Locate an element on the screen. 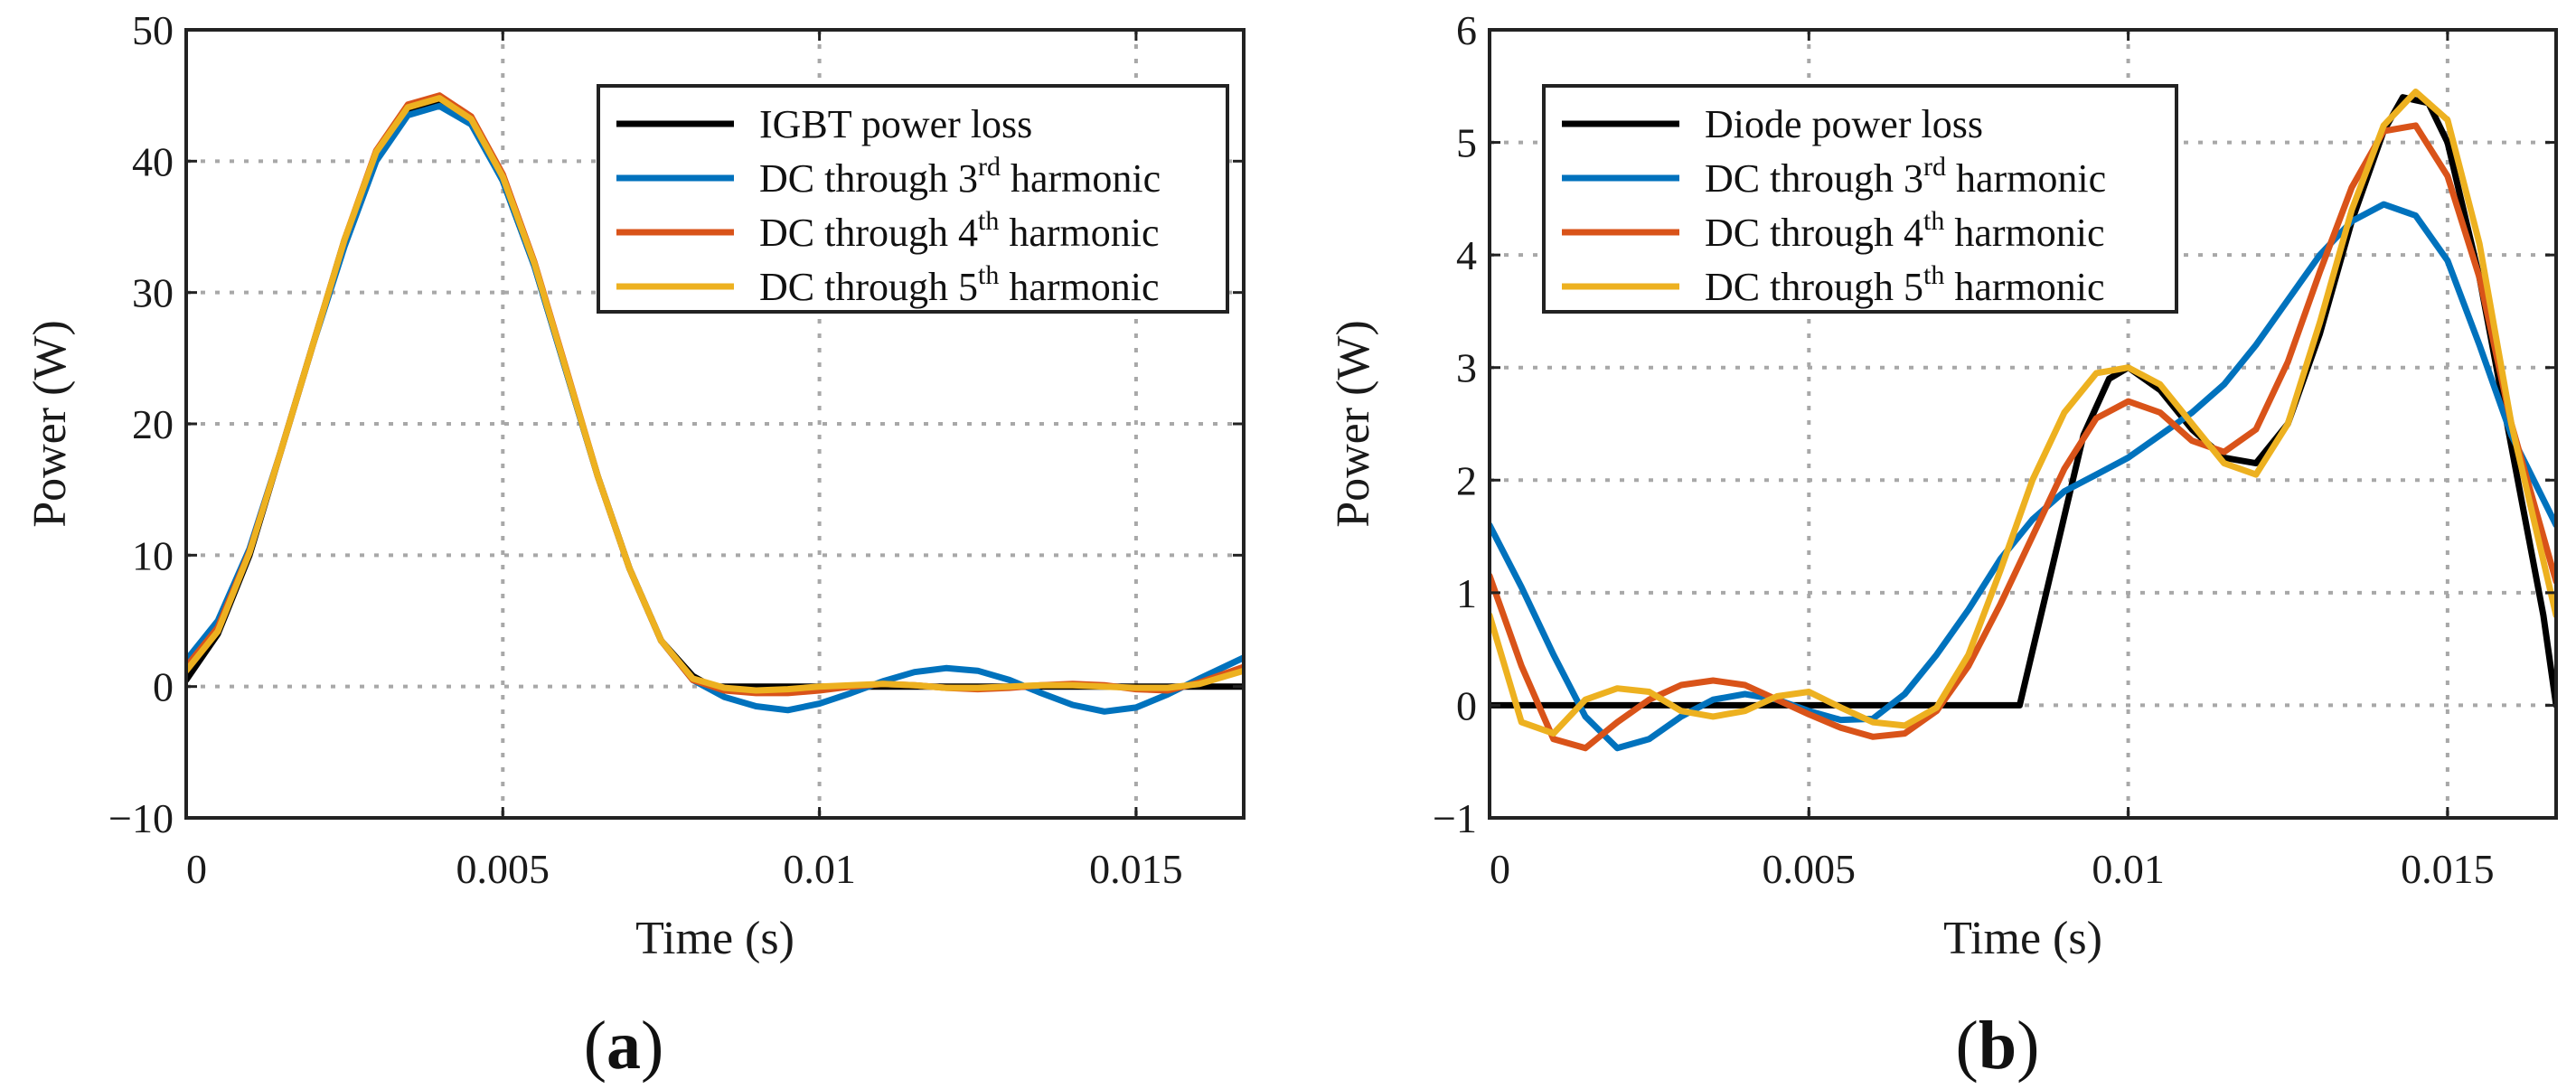 Image resolution: width=2576 pixels, height=1089 pixels. y-tick-label: 10 is located at coordinates (153, 555).